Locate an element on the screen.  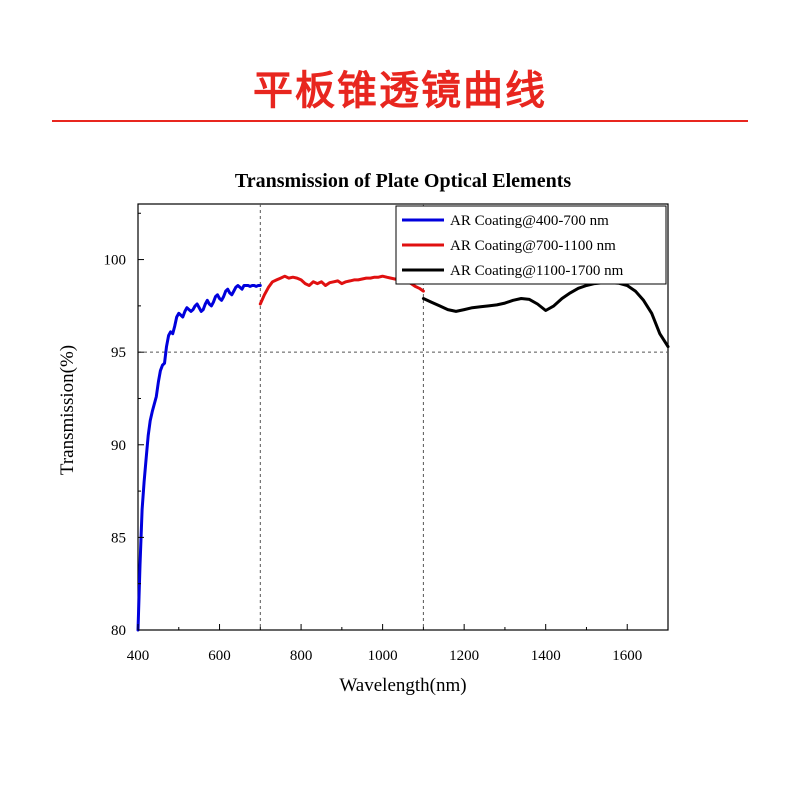
x-tick-label: 1400 is located at coordinates (546, 656).